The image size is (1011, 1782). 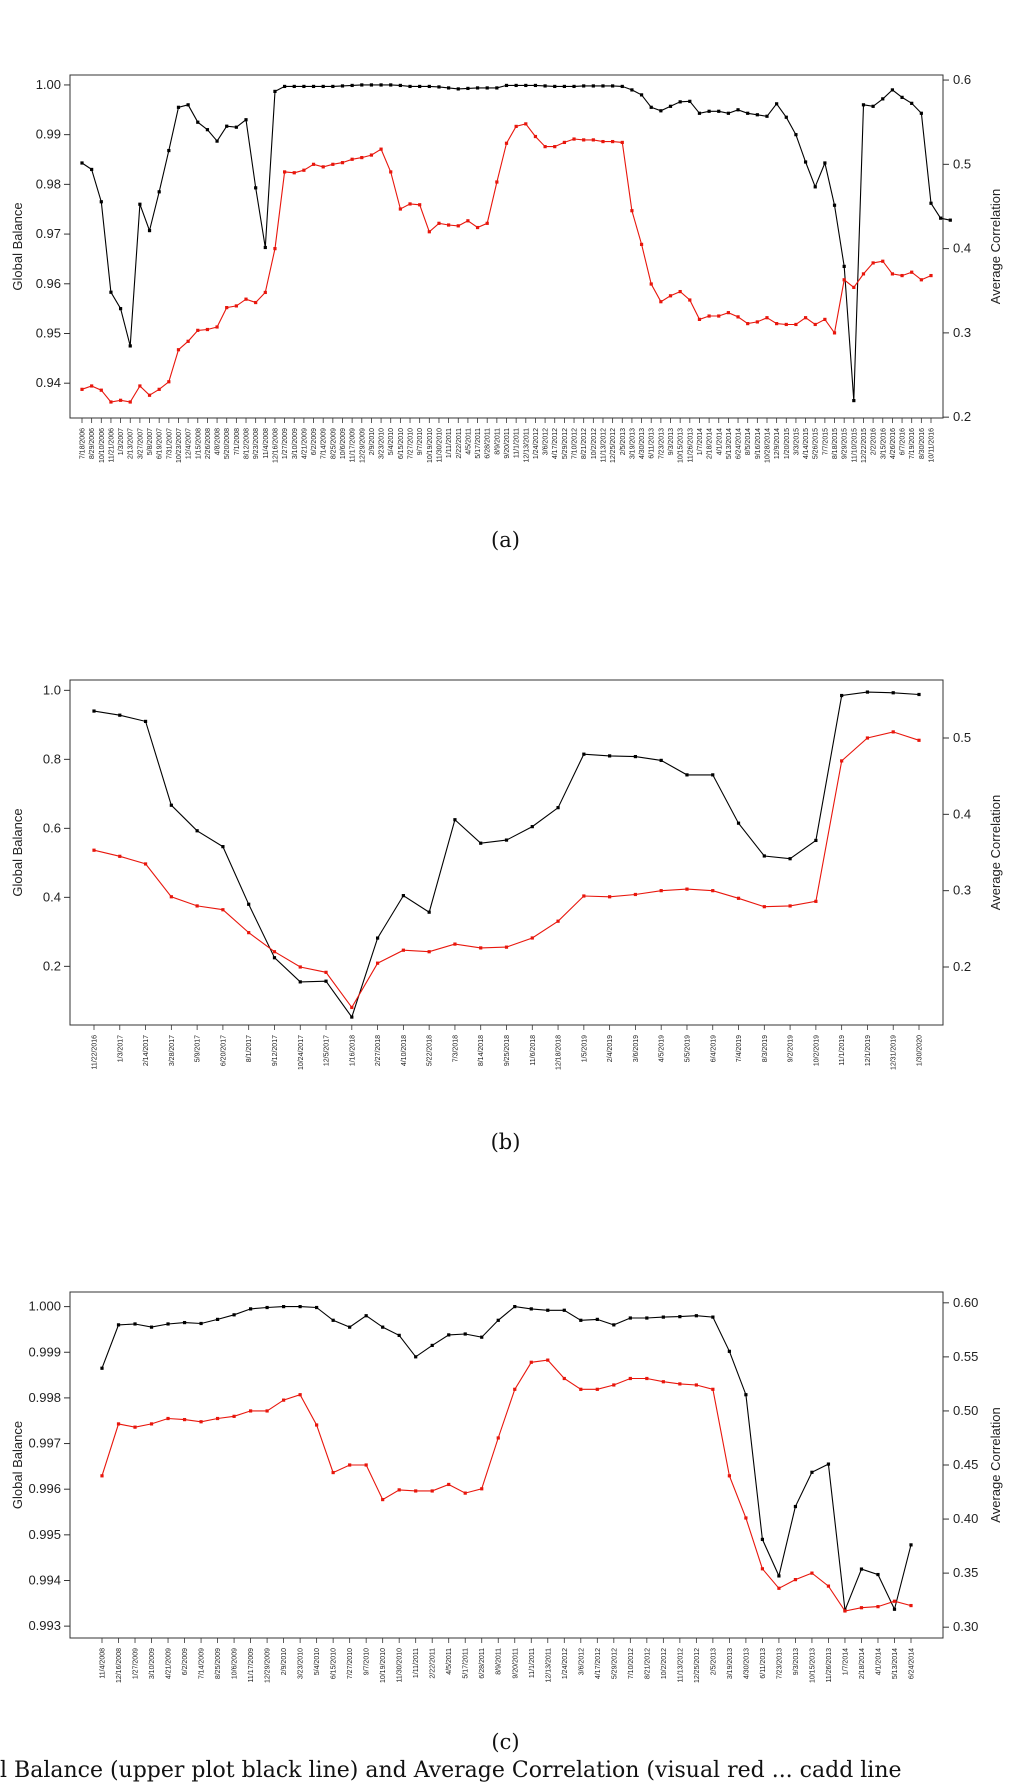 What do you see at coordinates (962, 890) in the screenshot?
I see `y-right-tick-label: 0.3` at bounding box center [962, 890].